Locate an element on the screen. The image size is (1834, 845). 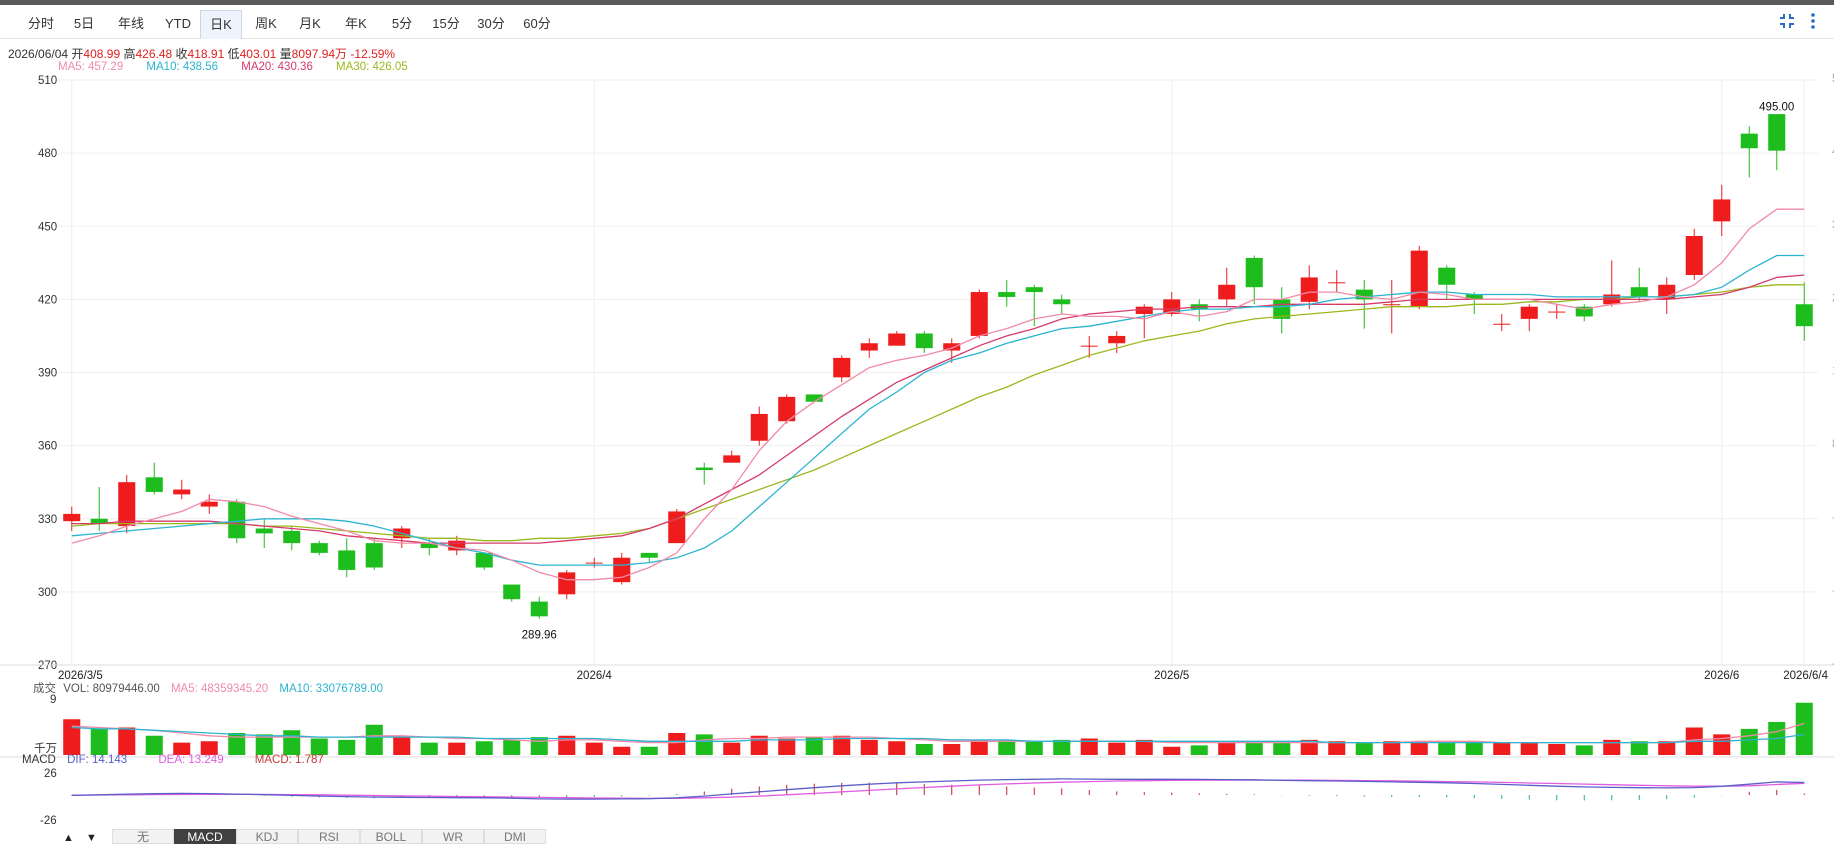
y-tick-label: 510 is located at coordinates (47, 81).